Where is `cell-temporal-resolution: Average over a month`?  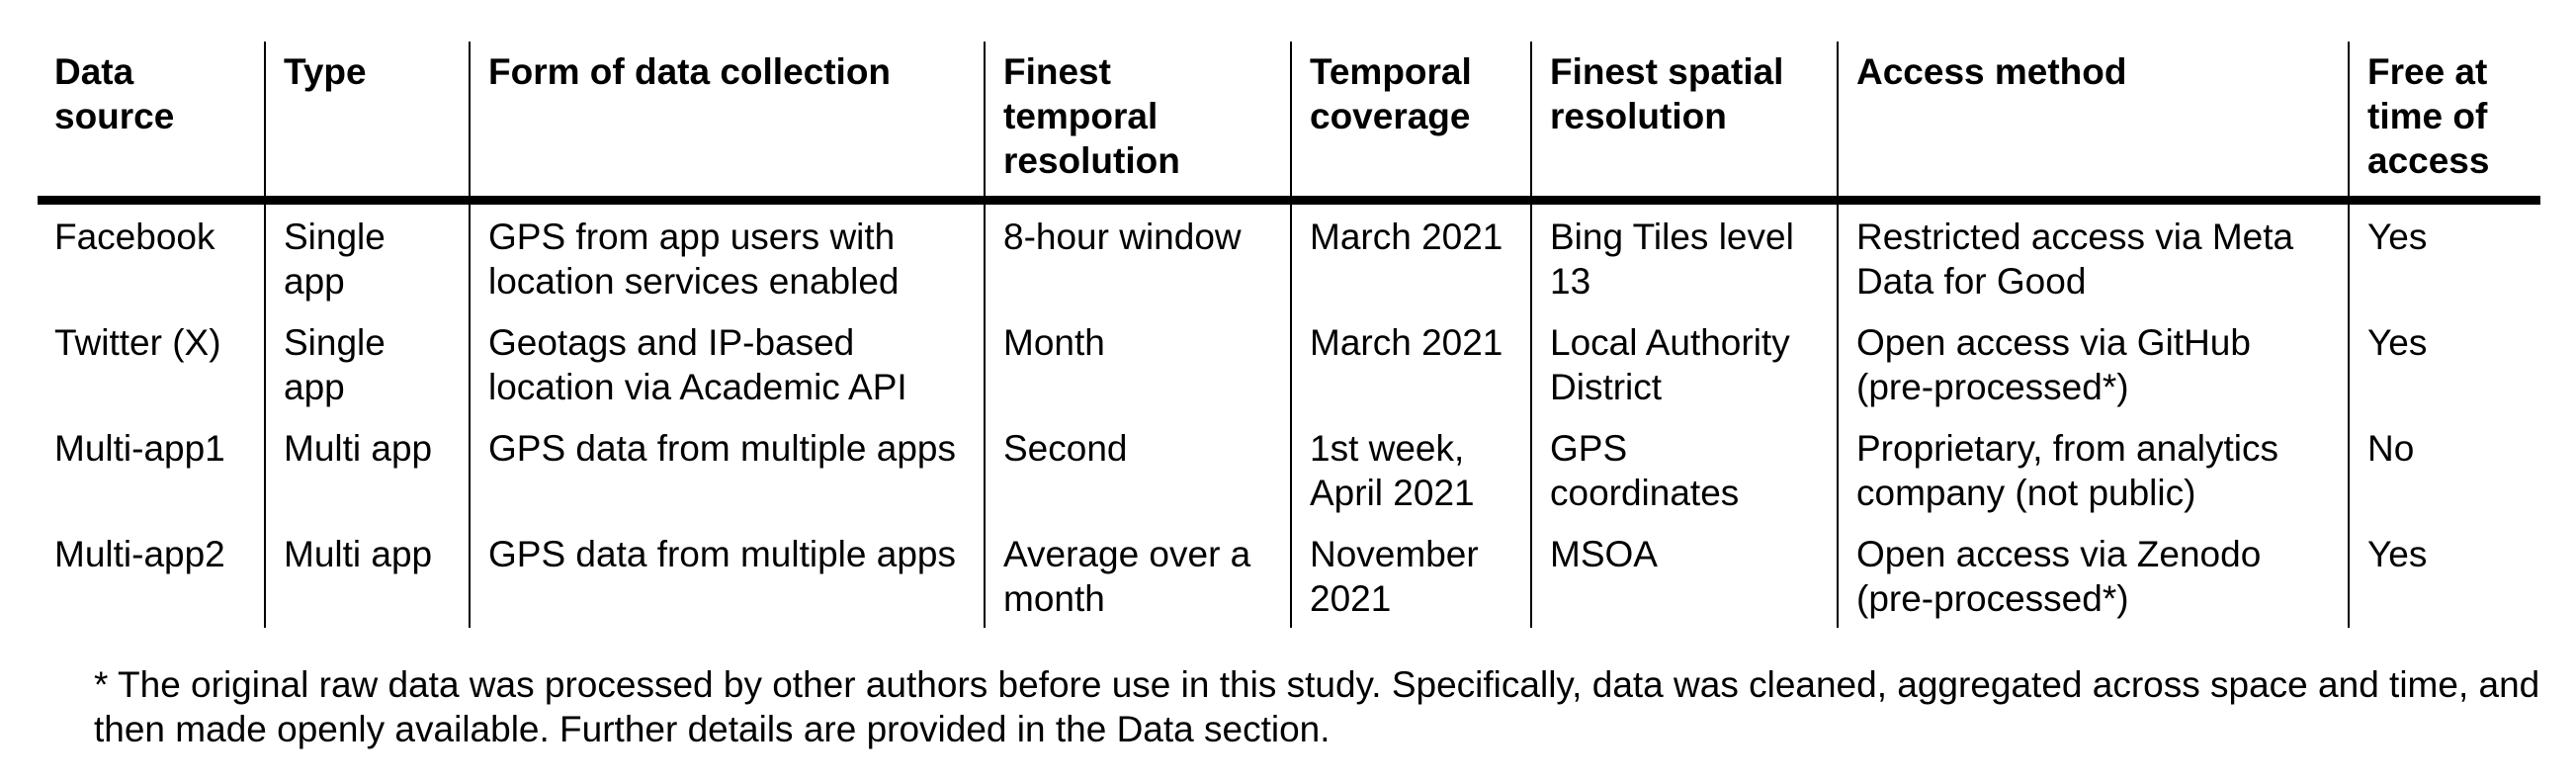
cell-temporal-resolution: Average over a month is located at coordinates (1137, 575).